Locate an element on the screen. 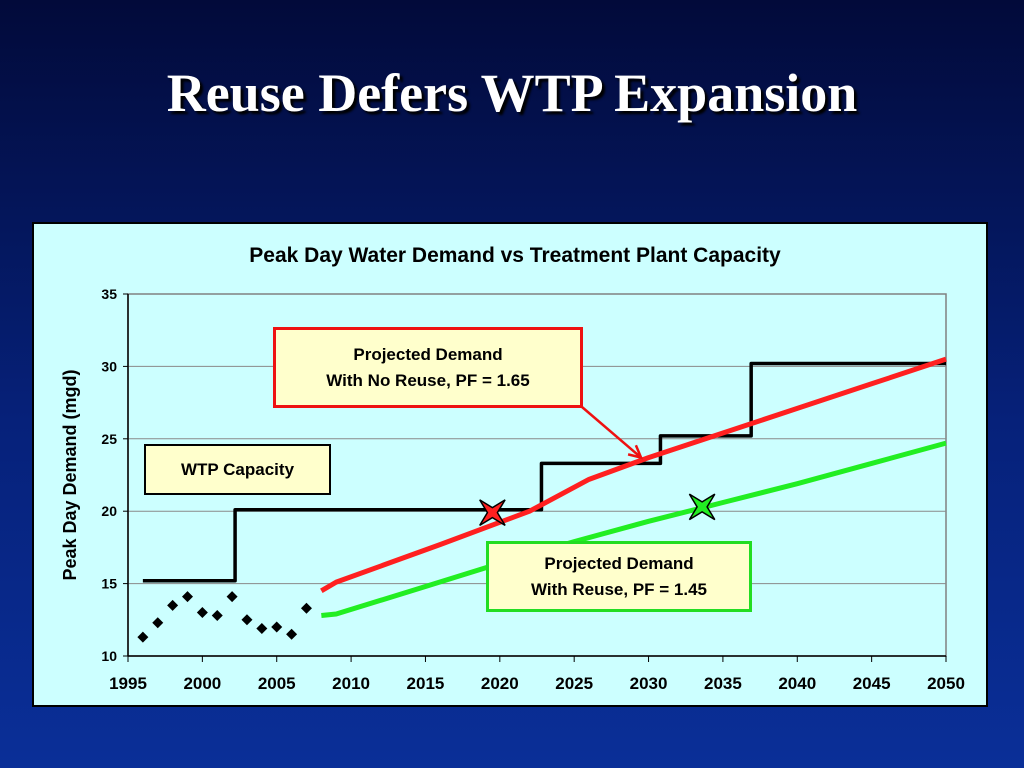 The height and width of the screenshot is (768, 1024). reuse-line is located at coordinates (634, 529).